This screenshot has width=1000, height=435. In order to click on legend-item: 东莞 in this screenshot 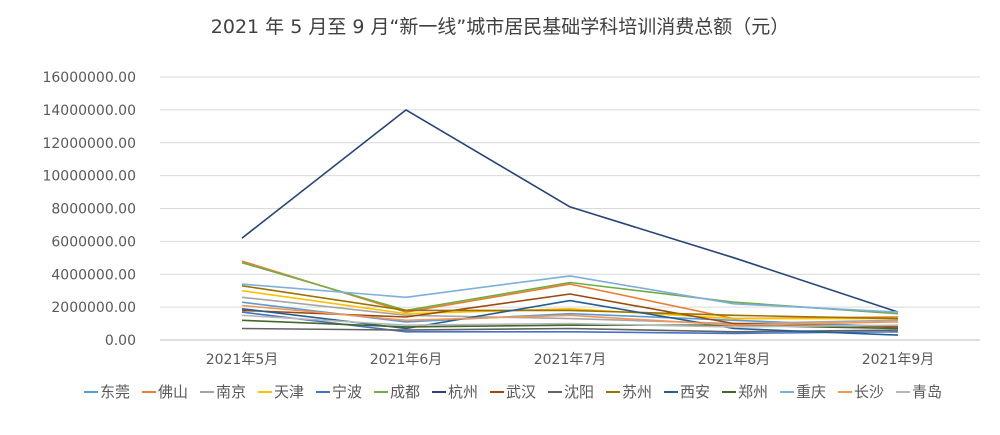, I will do `click(107, 392)`.